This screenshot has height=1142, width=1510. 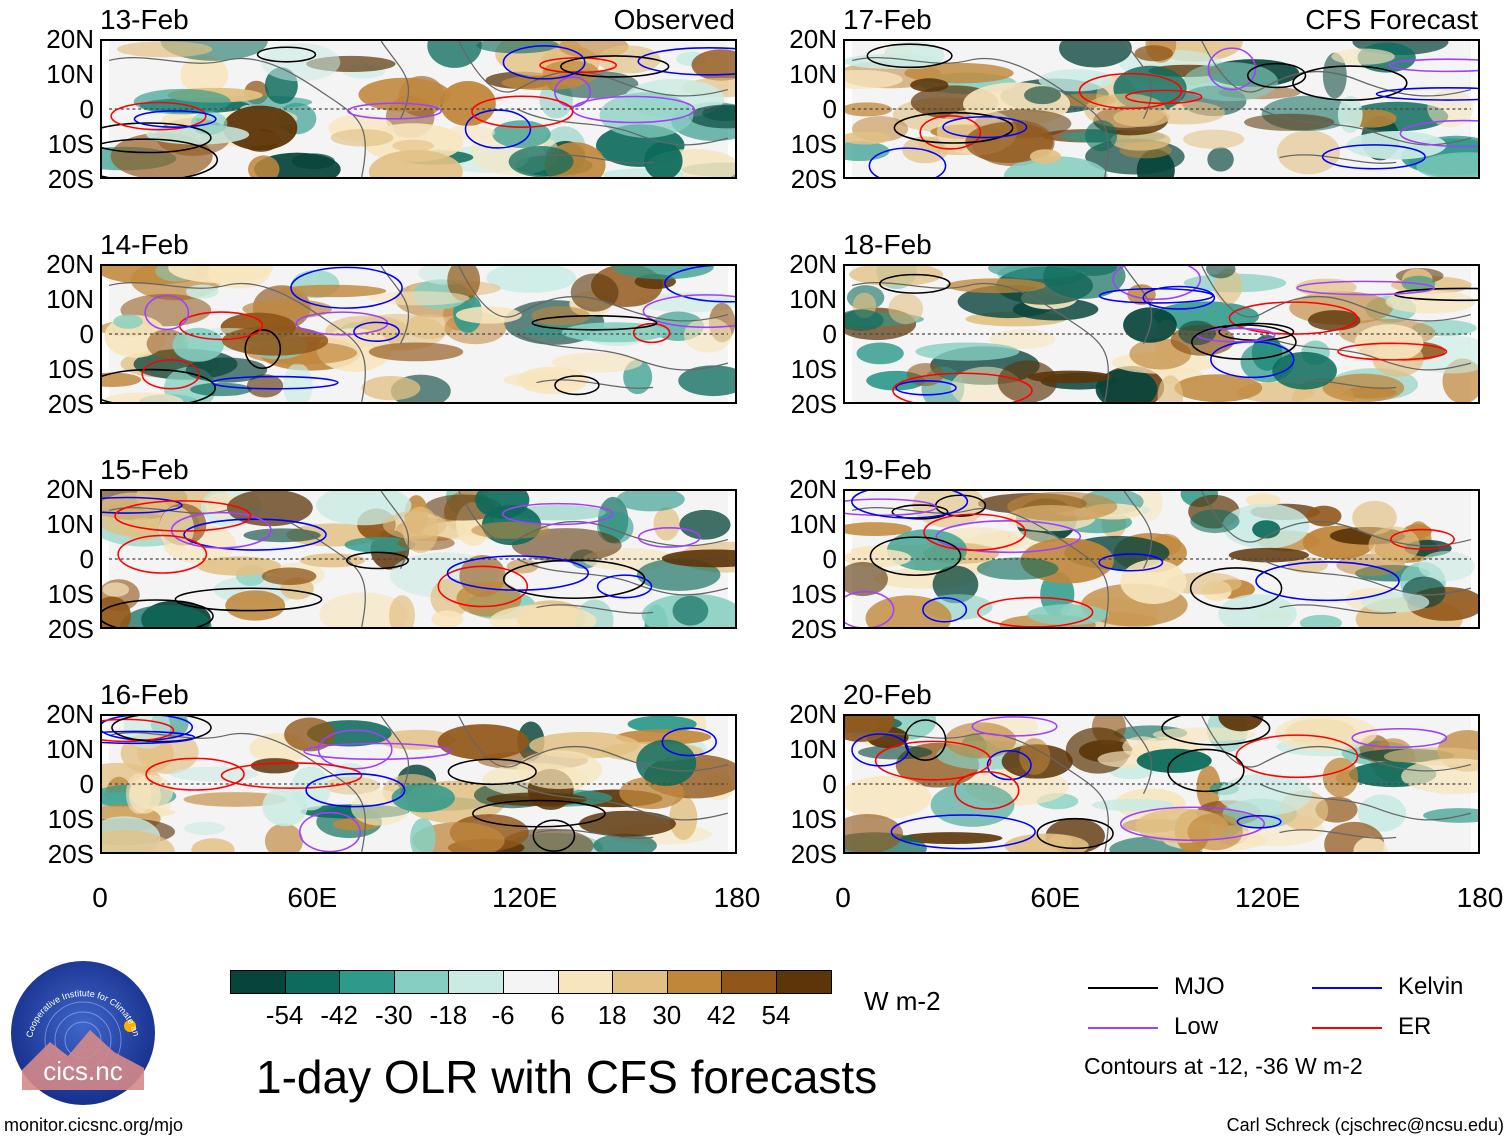 I want to click on olr-map, so click(x=418, y=109).